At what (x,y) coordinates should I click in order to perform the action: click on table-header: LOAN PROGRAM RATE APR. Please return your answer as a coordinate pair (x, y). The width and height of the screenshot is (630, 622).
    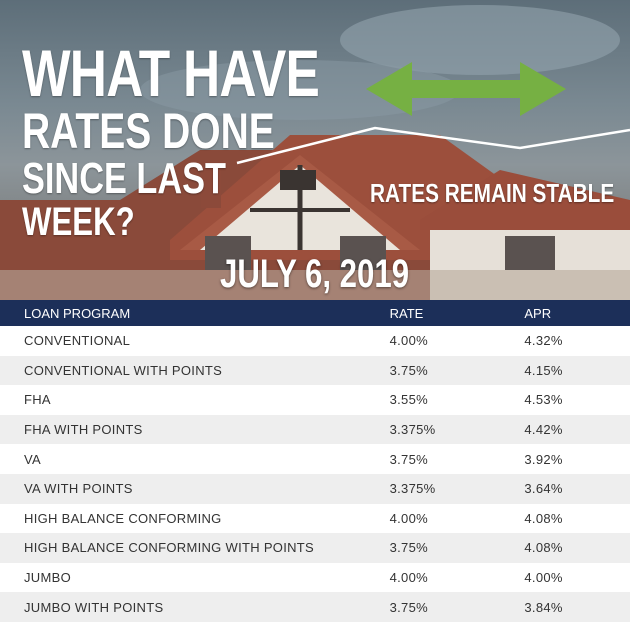
    Looking at the image, I should click on (315, 313).